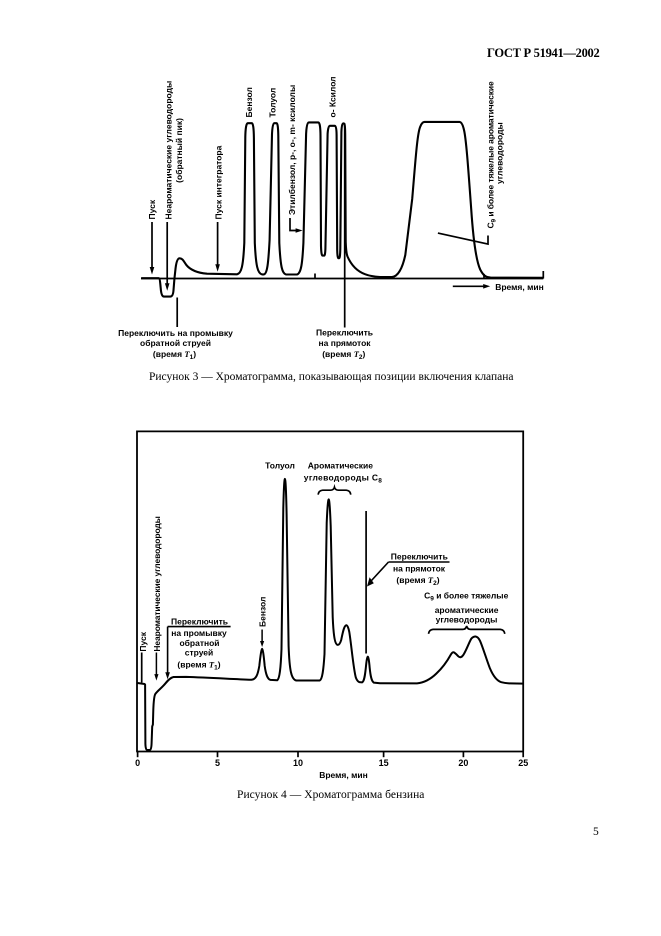 This screenshot has height=936, width=661. What do you see at coordinates (298, 763) in the screenshot?
I see `svg-text: 10` at bounding box center [298, 763].